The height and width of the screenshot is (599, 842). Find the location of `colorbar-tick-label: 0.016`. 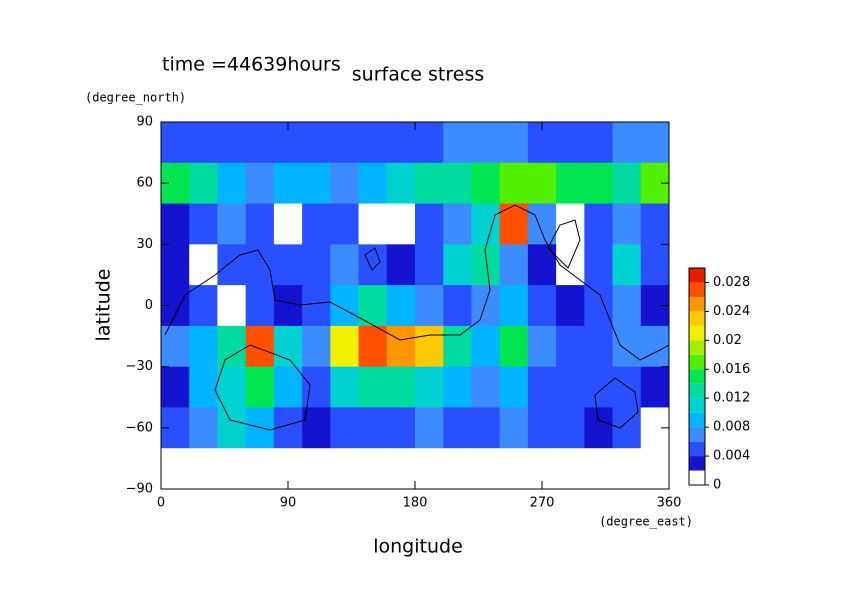

colorbar-tick-label: 0.016 is located at coordinates (731, 369).